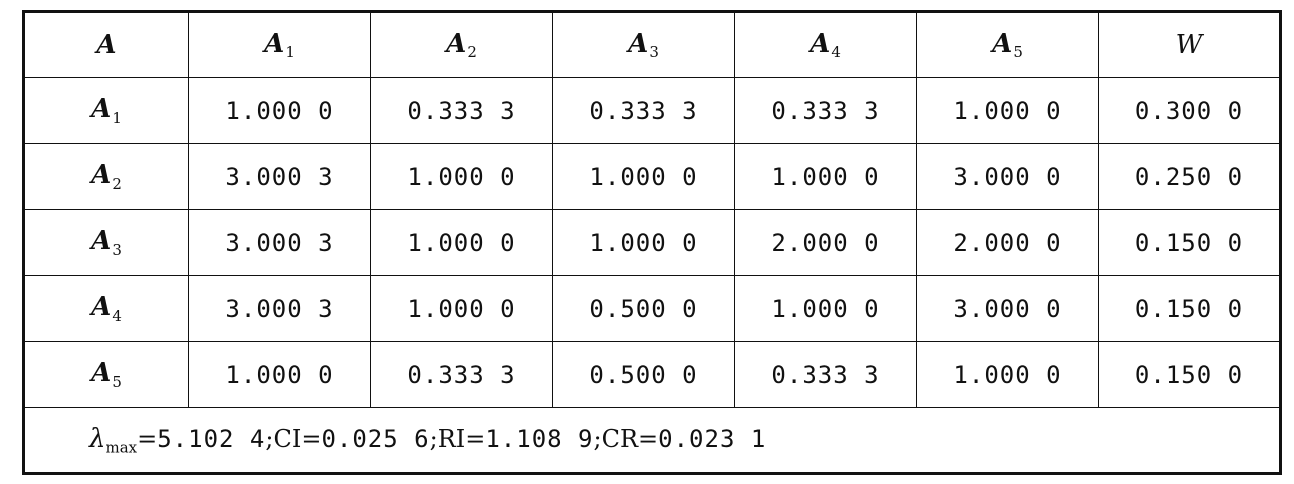 The image size is (1294, 484). What do you see at coordinates (290, 52) in the screenshot?
I see `column-label-sub: 1` at bounding box center [290, 52].